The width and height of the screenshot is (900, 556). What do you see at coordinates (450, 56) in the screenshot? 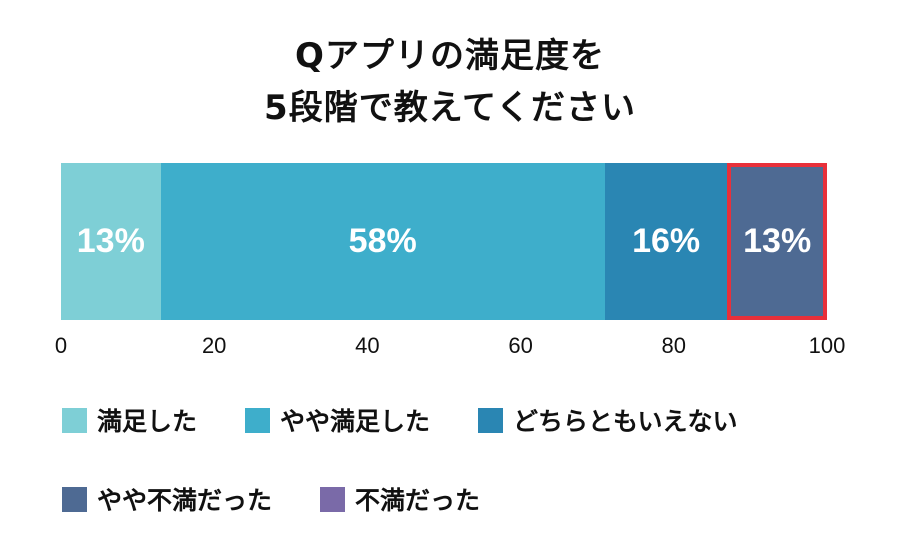
I see `chart-title-line-1: Qアプリの満足度を` at bounding box center [450, 56].